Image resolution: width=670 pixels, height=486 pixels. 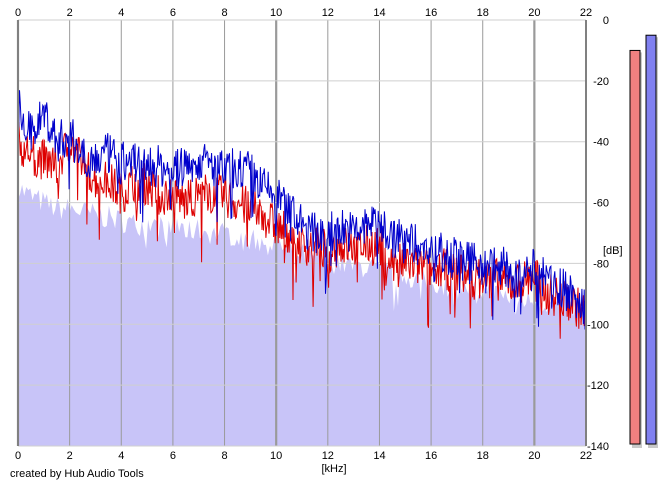 What do you see at coordinates (483, 456) in the screenshot?
I see `x-tick-label-bottom: 18` at bounding box center [483, 456].